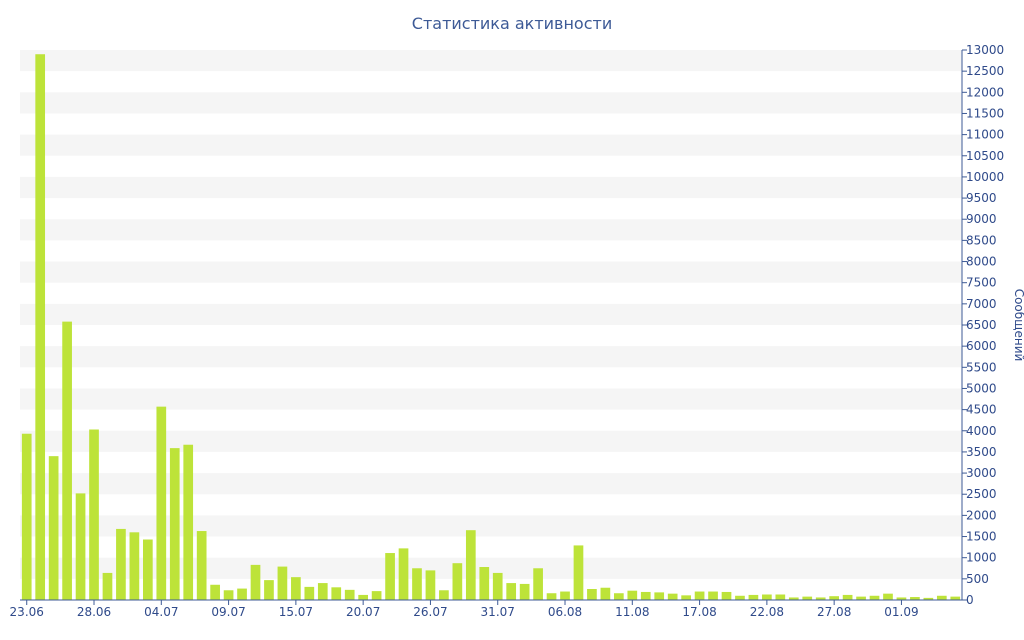  Describe the element at coordinates (970, 600) in the screenshot. I see `y-tick-label: 0` at that location.